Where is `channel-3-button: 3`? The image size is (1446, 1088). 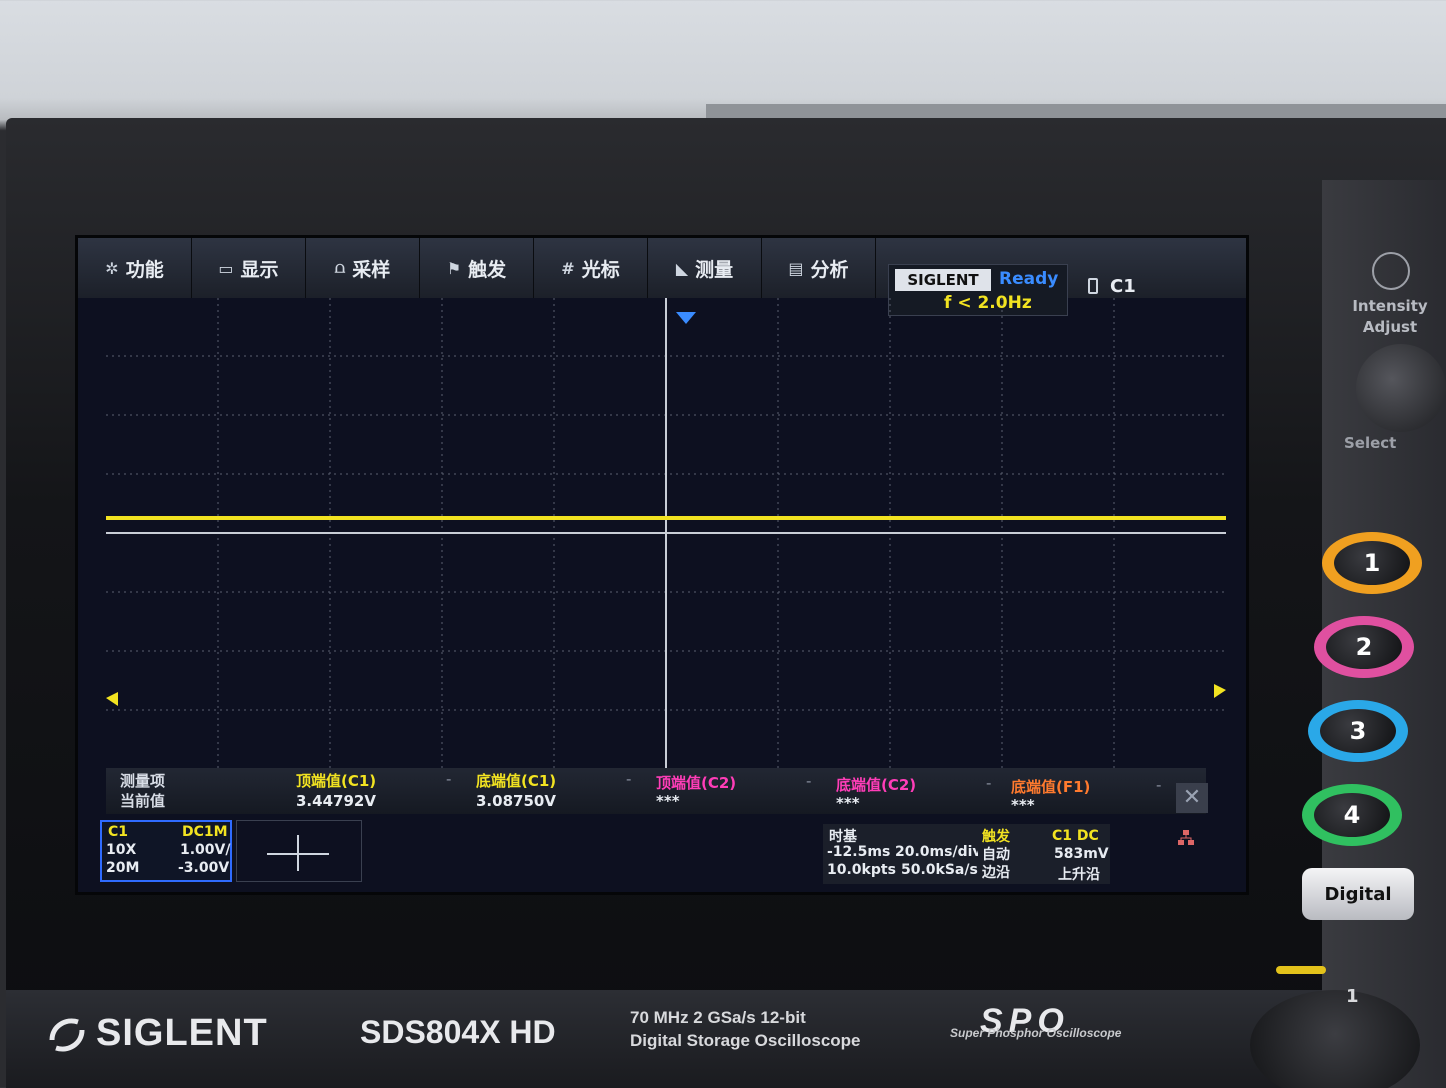 channel-3-button: 3 is located at coordinates (1358, 731).